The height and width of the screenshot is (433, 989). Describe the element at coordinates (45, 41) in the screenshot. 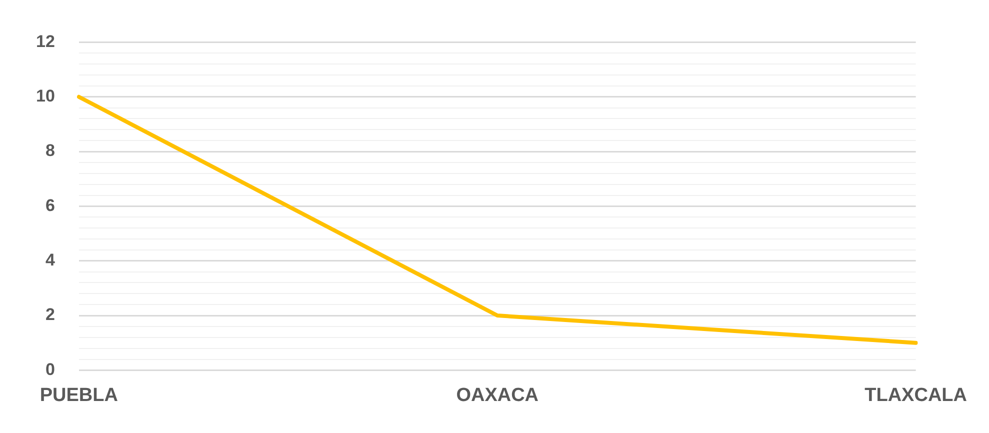

I see `y-tick-label: 12` at that location.